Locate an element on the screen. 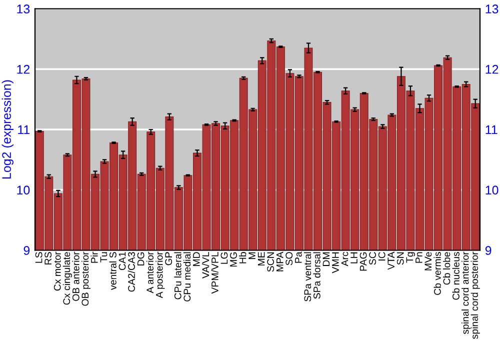 The image size is (500, 350). x-tick-label: Arc is located at coordinates (344, 259).